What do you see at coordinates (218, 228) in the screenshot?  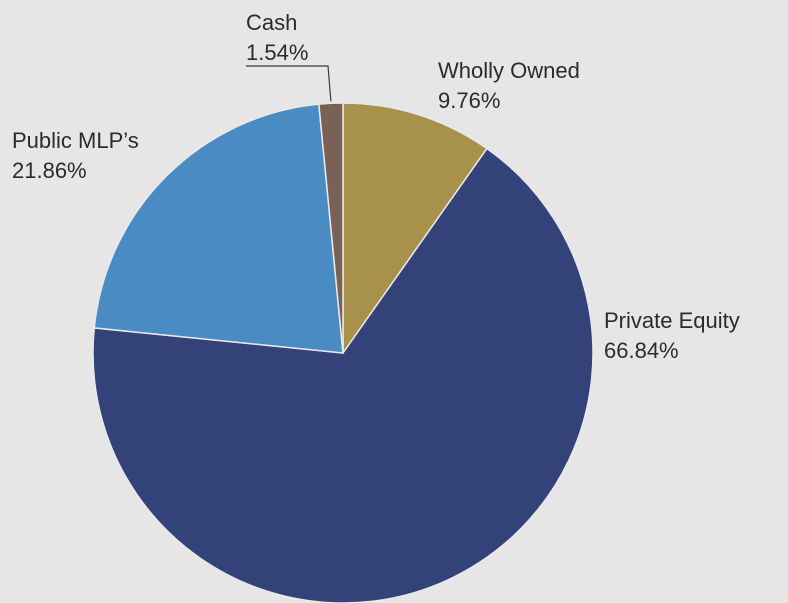 I see `pie-slice-public-mlp-s` at bounding box center [218, 228].